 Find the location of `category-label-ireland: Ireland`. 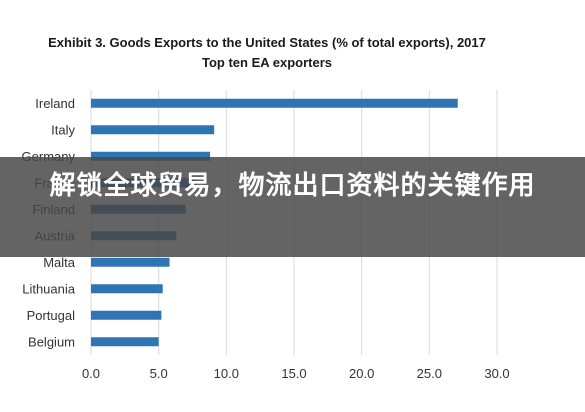

category-label-ireland: Ireland is located at coordinates (55, 103).